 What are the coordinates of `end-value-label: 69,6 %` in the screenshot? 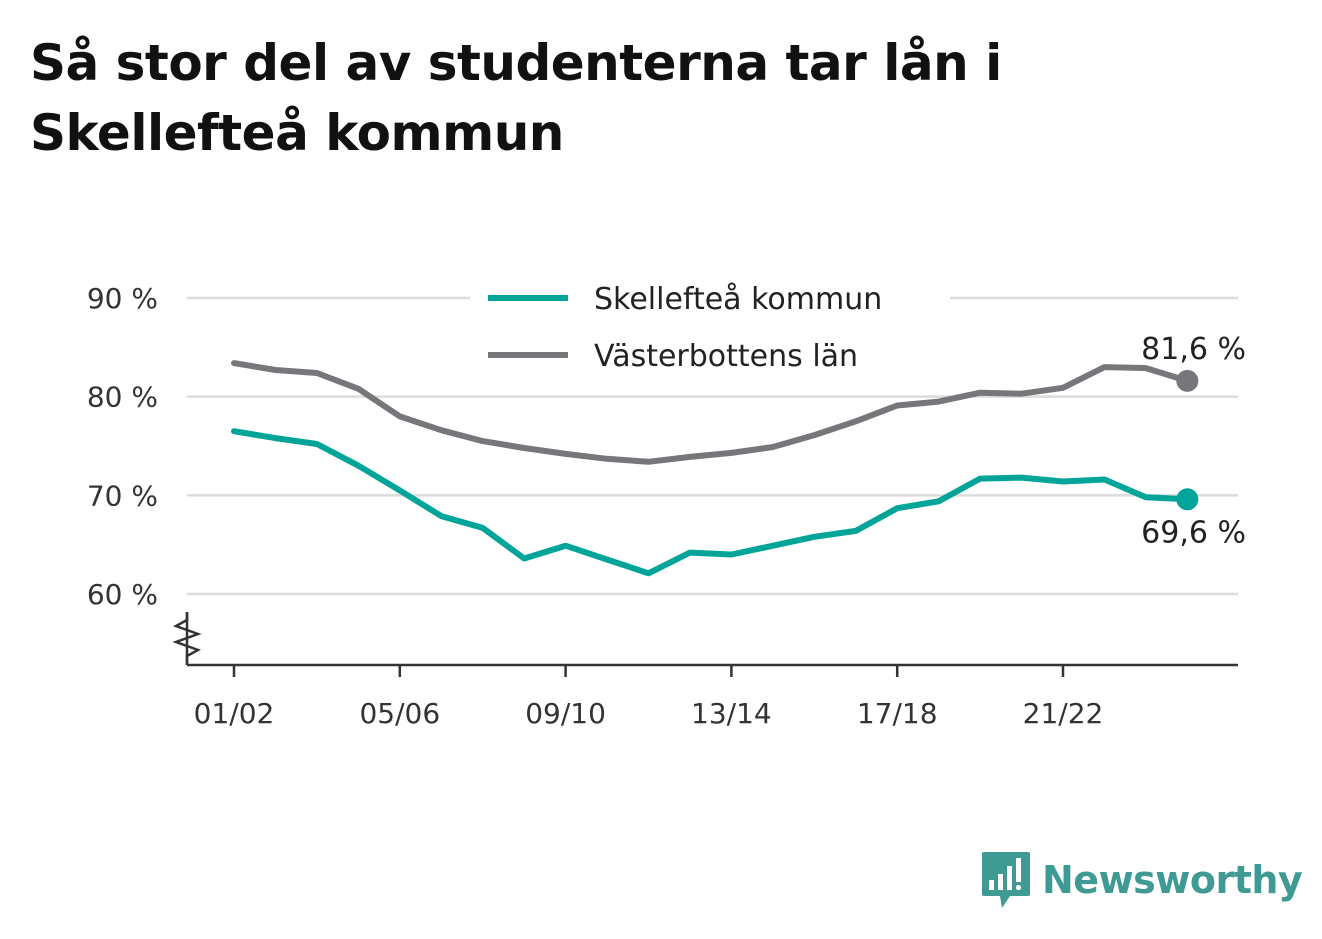 It's located at (1193, 532).